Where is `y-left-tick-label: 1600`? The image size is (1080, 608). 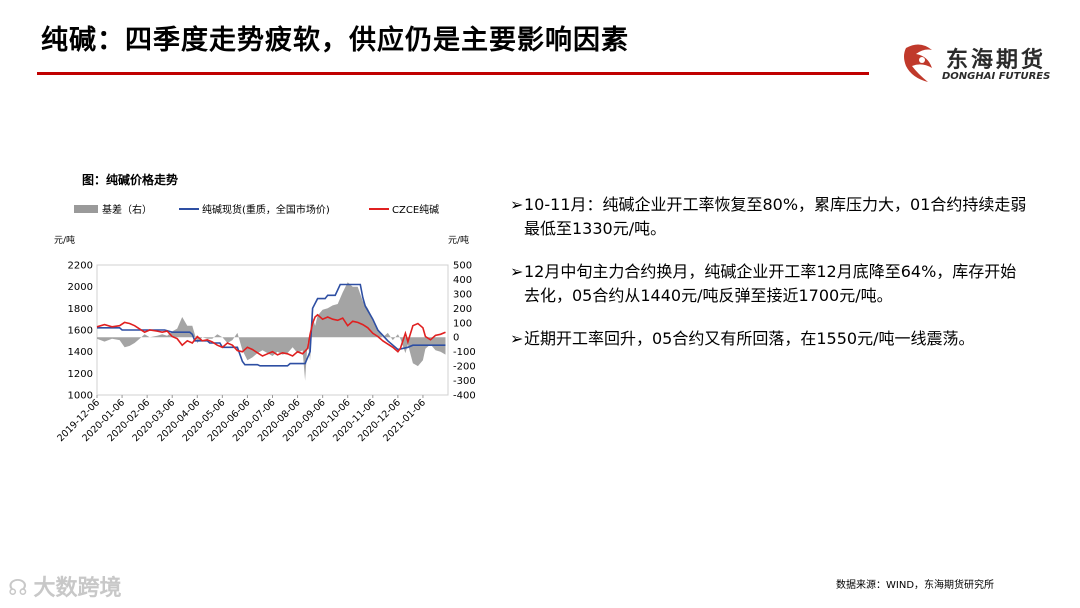
y-left-tick-label: 1600 is located at coordinates (80, 331).